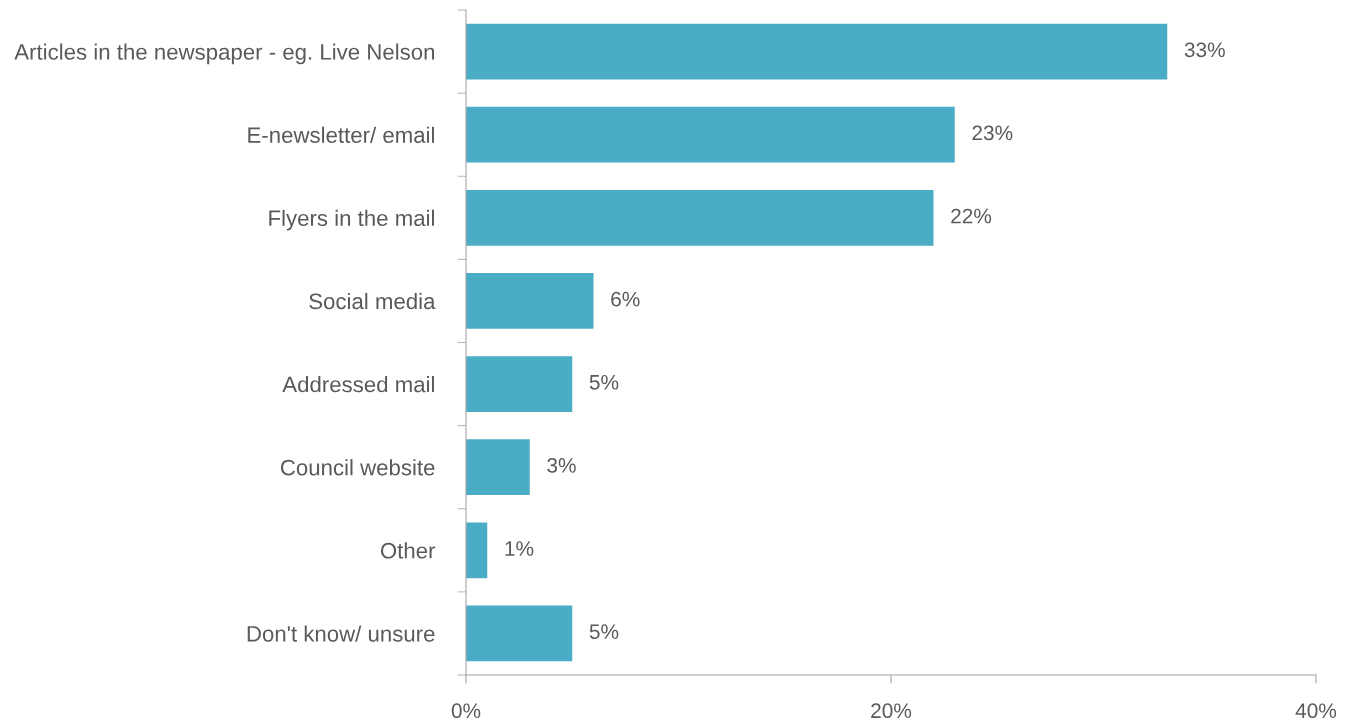 The width and height of the screenshot is (1350, 722). I want to click on data-label: 6%, so click(625, 299).